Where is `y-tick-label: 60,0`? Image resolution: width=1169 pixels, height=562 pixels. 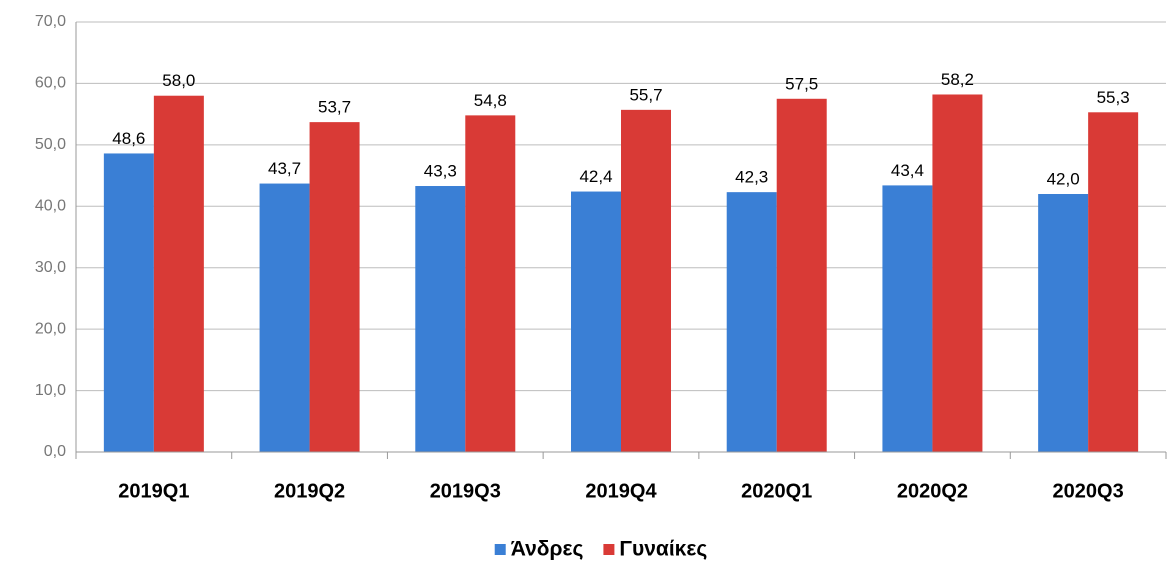
y-tick-label: 60,0 is located at coordinates (50, 83).